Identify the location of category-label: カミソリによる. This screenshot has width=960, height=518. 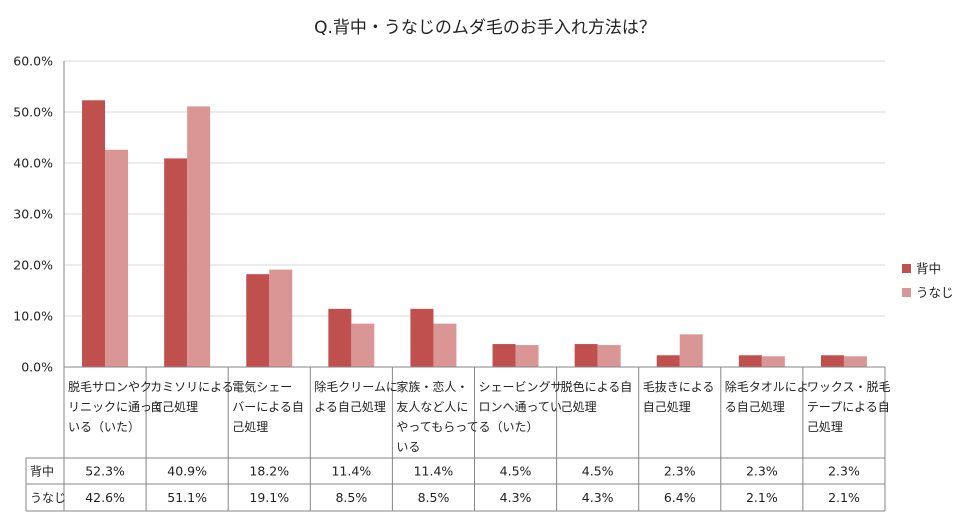
(192, 387).